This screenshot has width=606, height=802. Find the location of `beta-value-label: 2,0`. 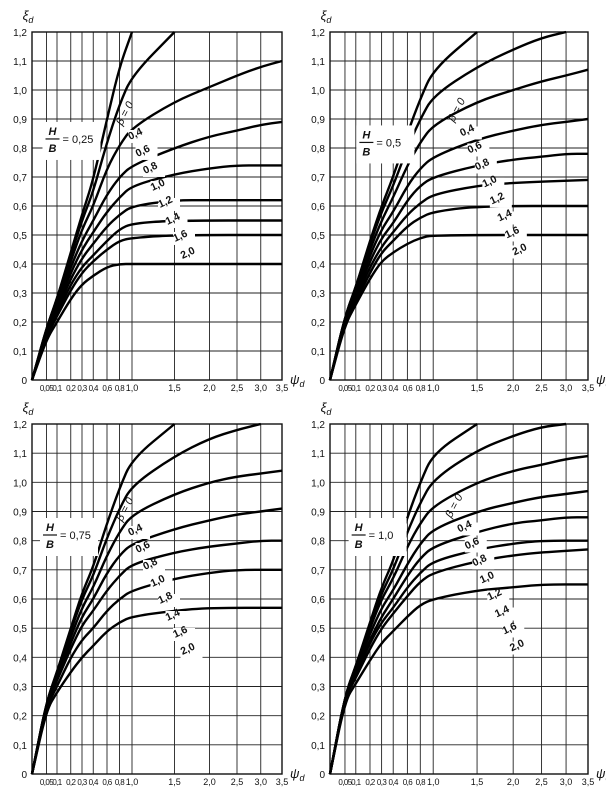

beta-value-label: 2,0 is located at coordinates (188, 253).